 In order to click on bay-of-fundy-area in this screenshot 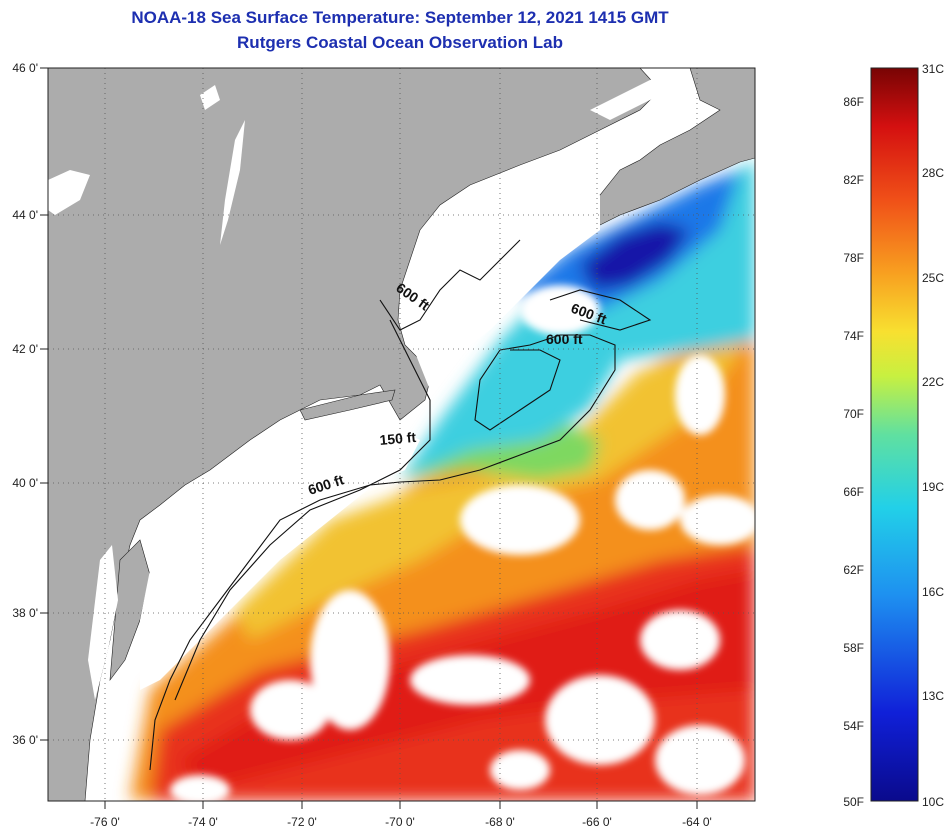, I will do `click(640, 94)`.